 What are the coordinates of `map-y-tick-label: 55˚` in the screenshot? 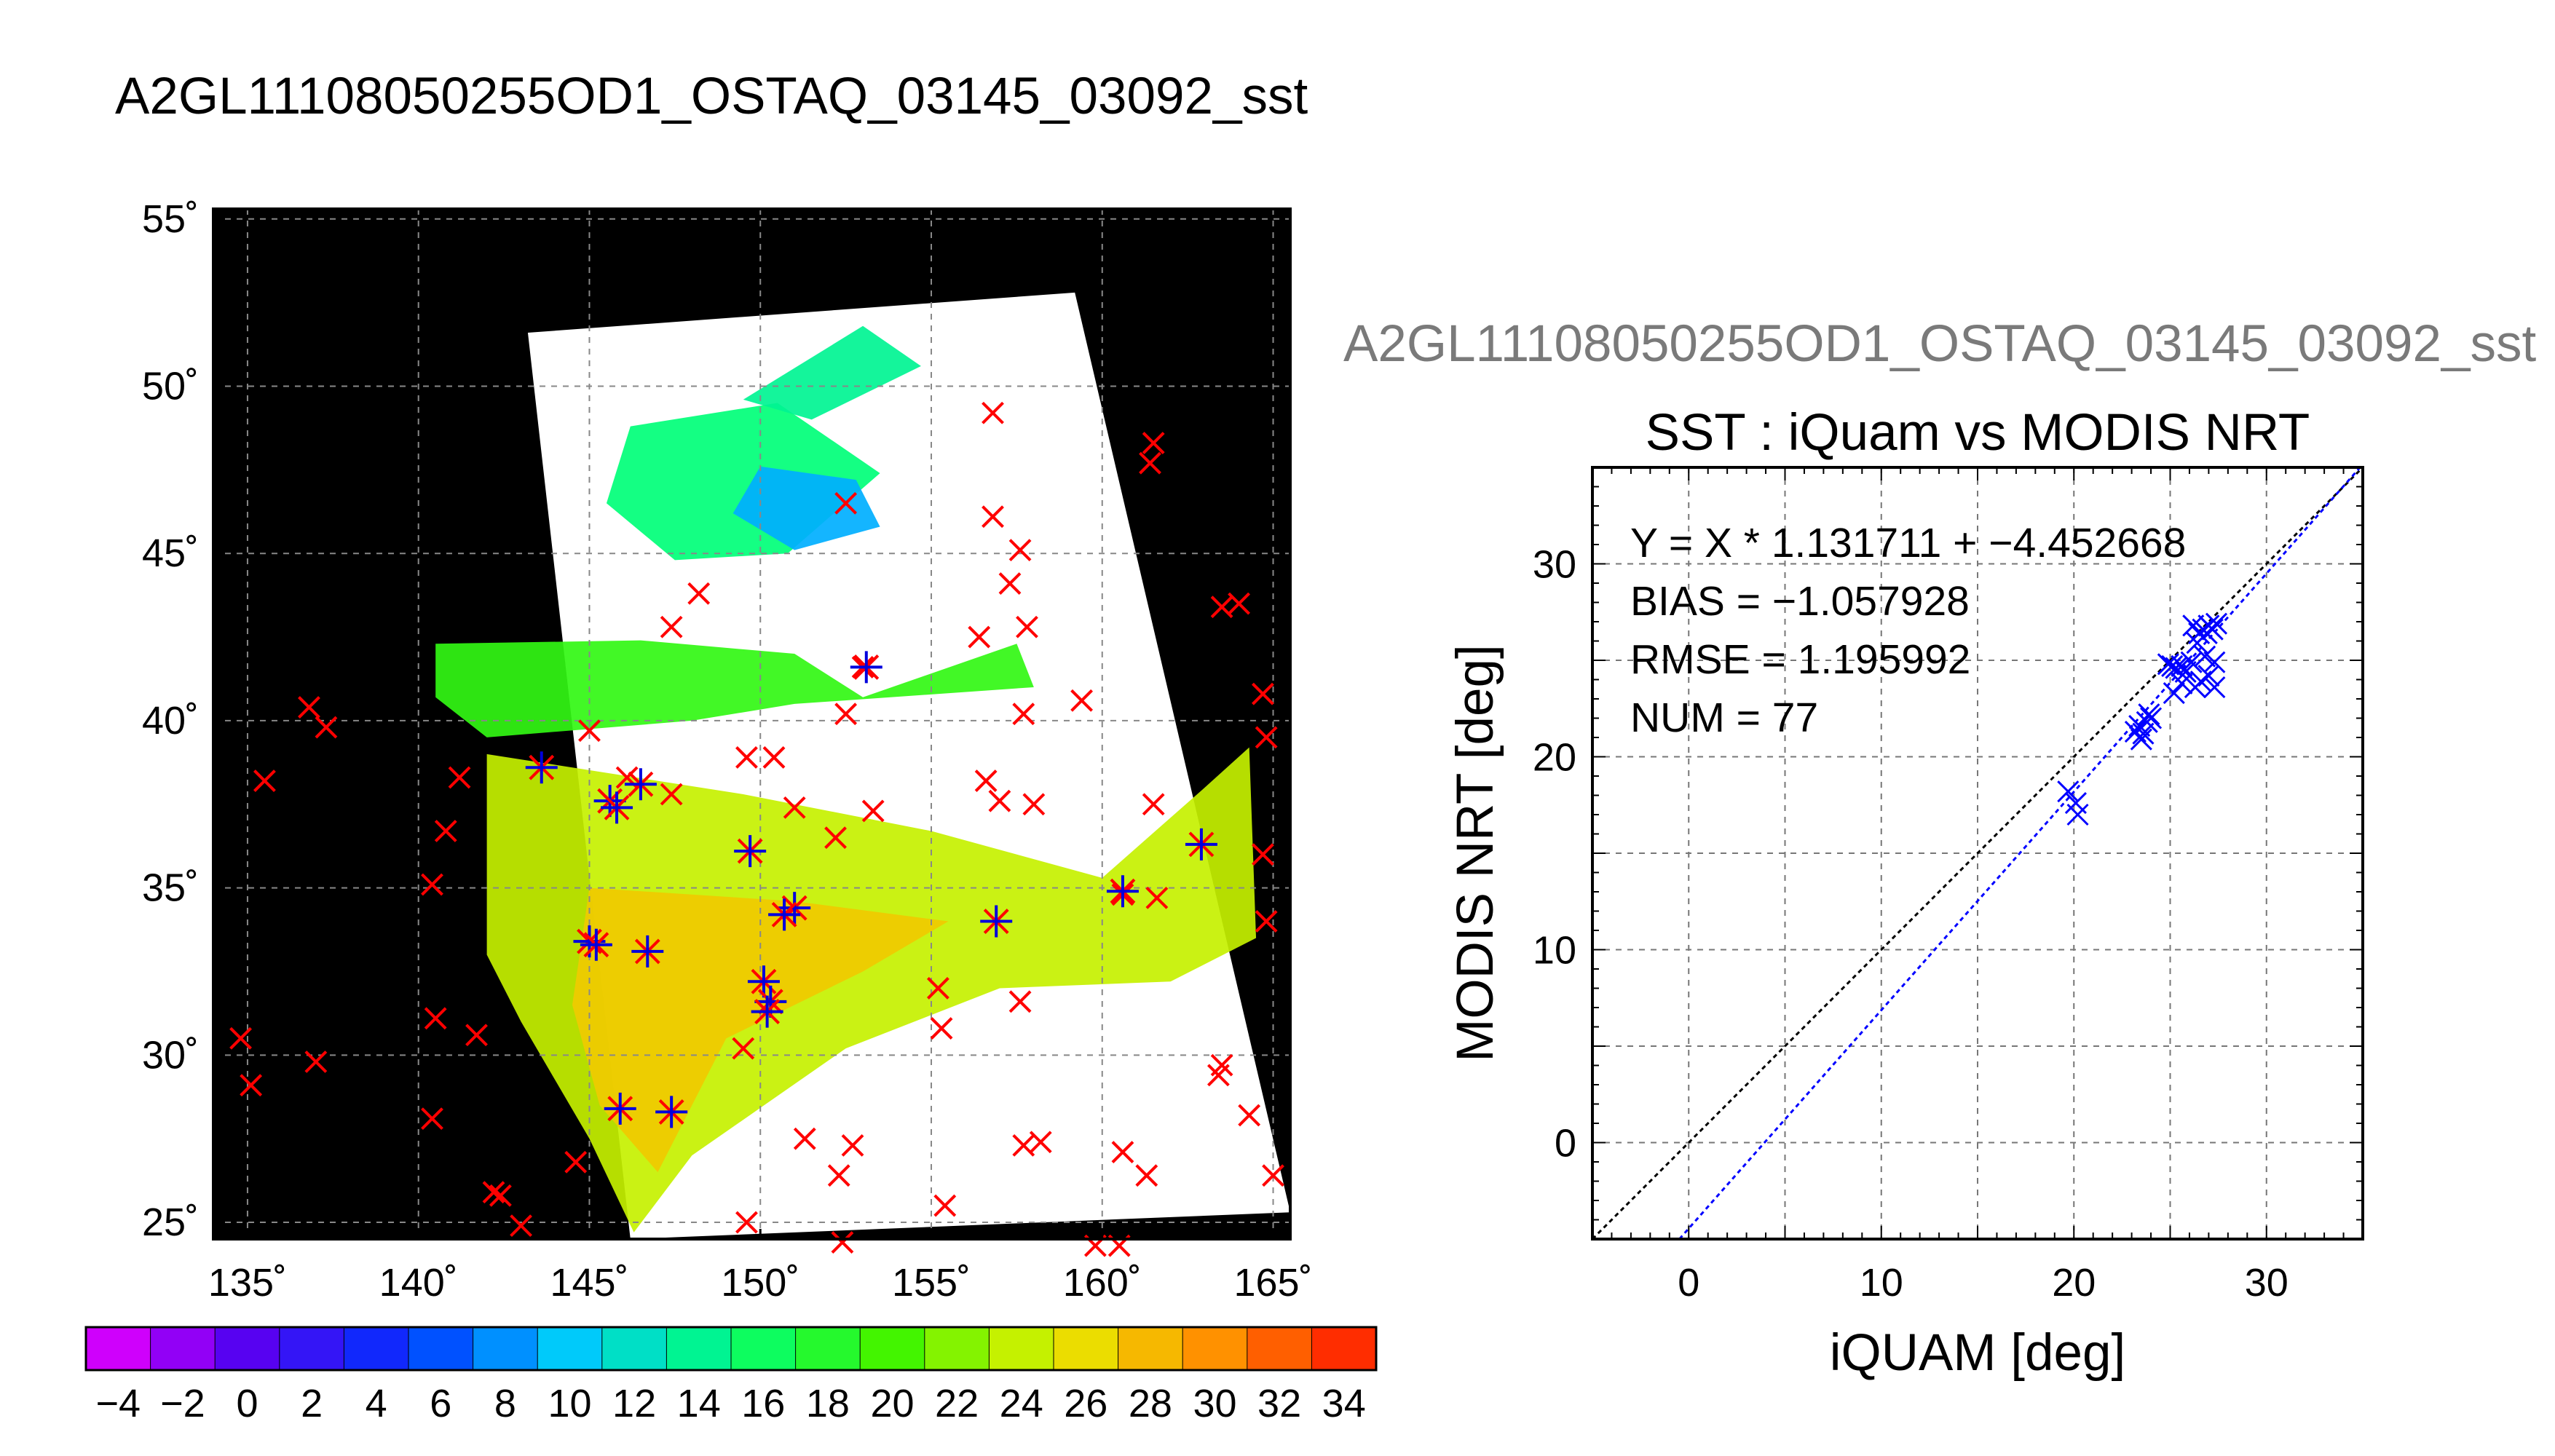 It's located at (170, 219).